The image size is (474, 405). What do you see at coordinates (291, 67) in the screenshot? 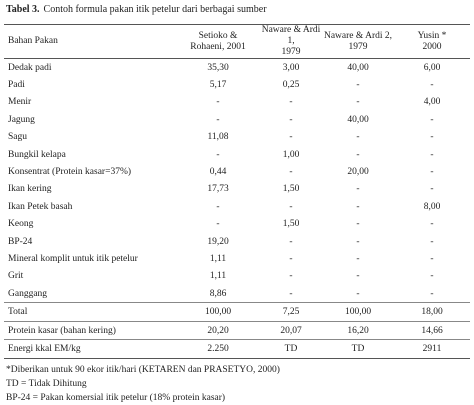
I see `cell: 3,00` at bounding box center [291, 67].